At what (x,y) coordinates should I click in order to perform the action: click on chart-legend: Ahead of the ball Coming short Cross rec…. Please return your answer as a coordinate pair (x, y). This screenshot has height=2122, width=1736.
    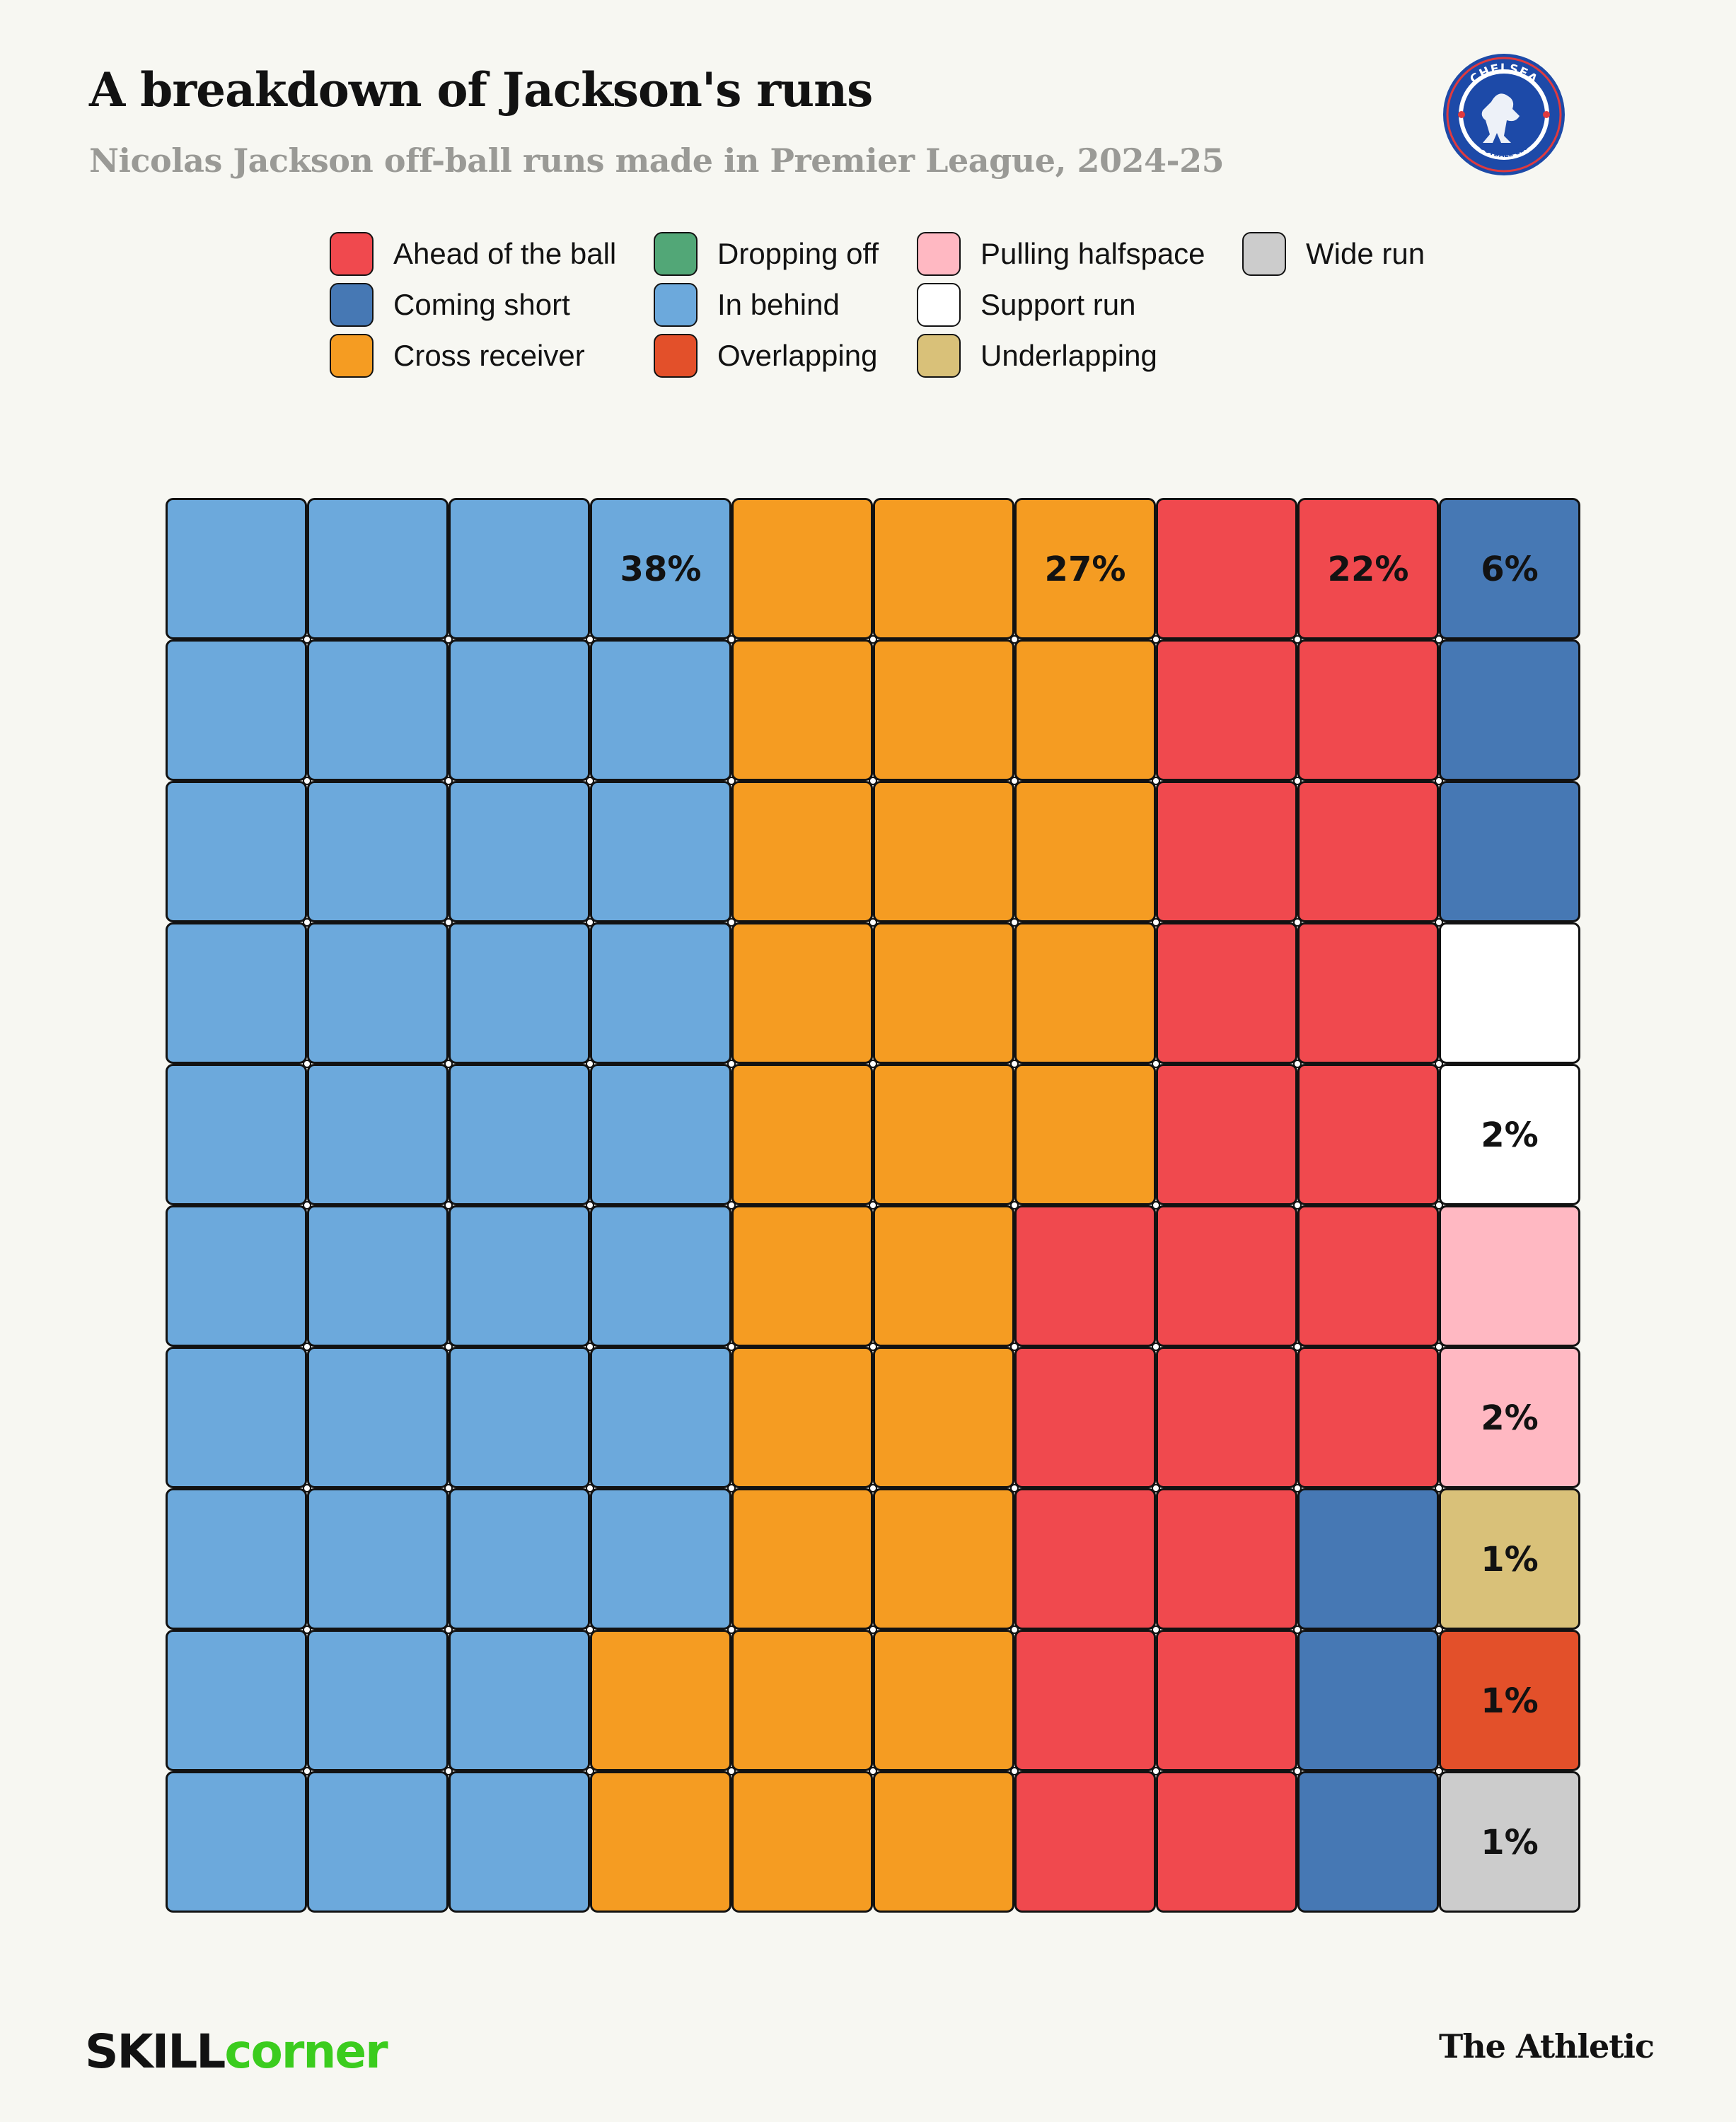
    Looking at the image, I should click on (931, 308).